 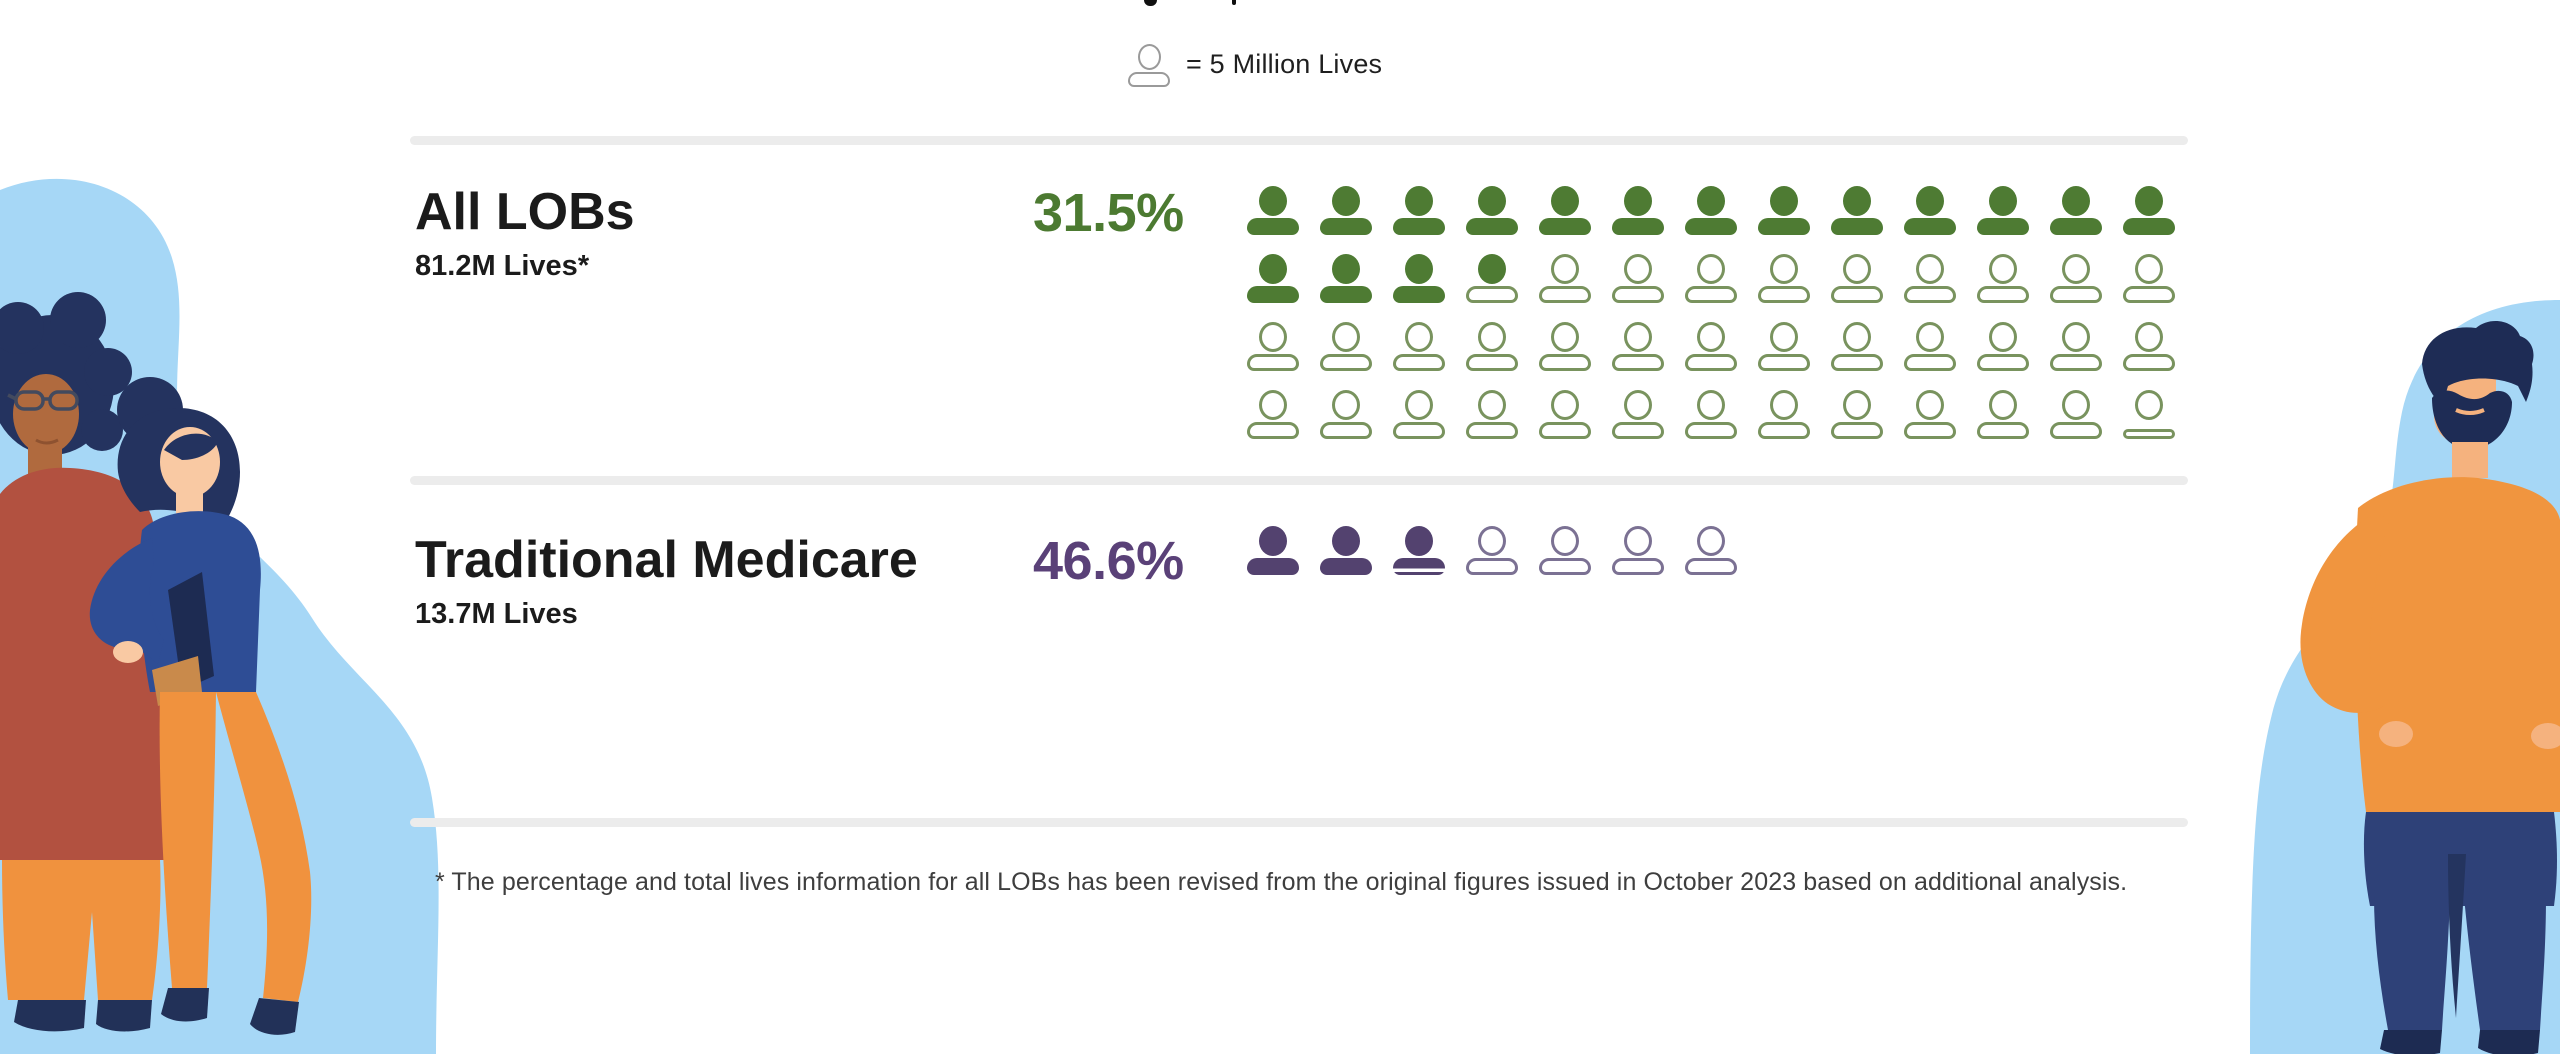 I want to click on pictogram-grid-traditional-medicare, so click(x=1711, y=550).